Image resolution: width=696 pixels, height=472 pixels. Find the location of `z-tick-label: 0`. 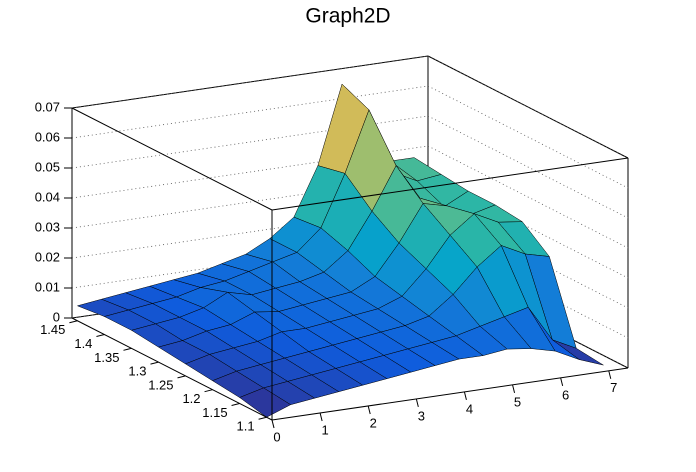

z-tick-label: 0 is located at coordinates (56, 316).